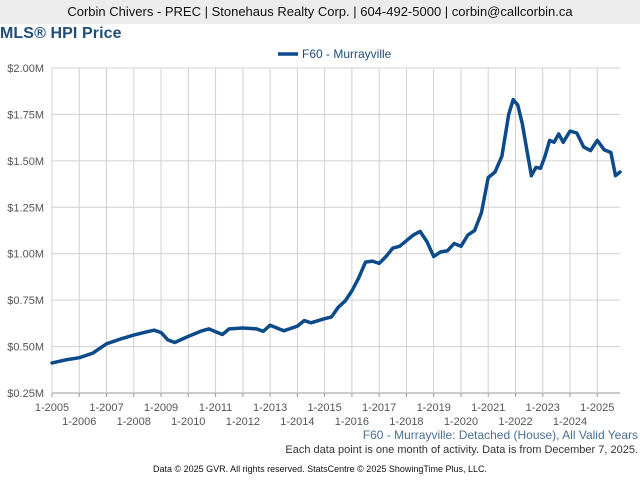 This screenshot has height=480, width=640. What do you see at coordinates (25, 69) in the screenshot?
I see `y-tick-label: $2.00M` at bounding box center [25, 69].